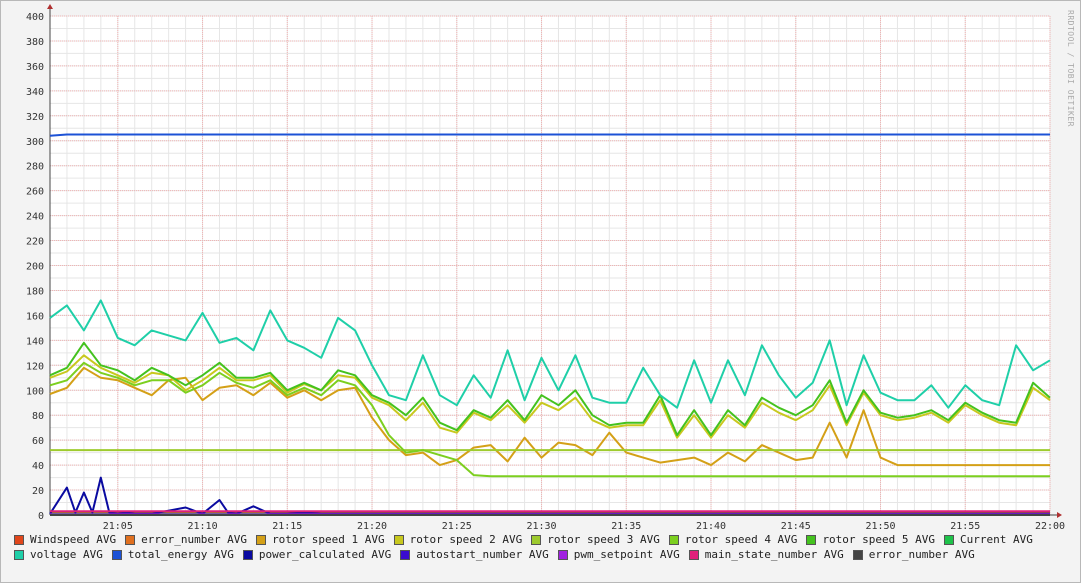  What do you see at coordinates (35, 117) in the screenshot?
I see `y-tick-label: 320` at bounding box center [35, 117].